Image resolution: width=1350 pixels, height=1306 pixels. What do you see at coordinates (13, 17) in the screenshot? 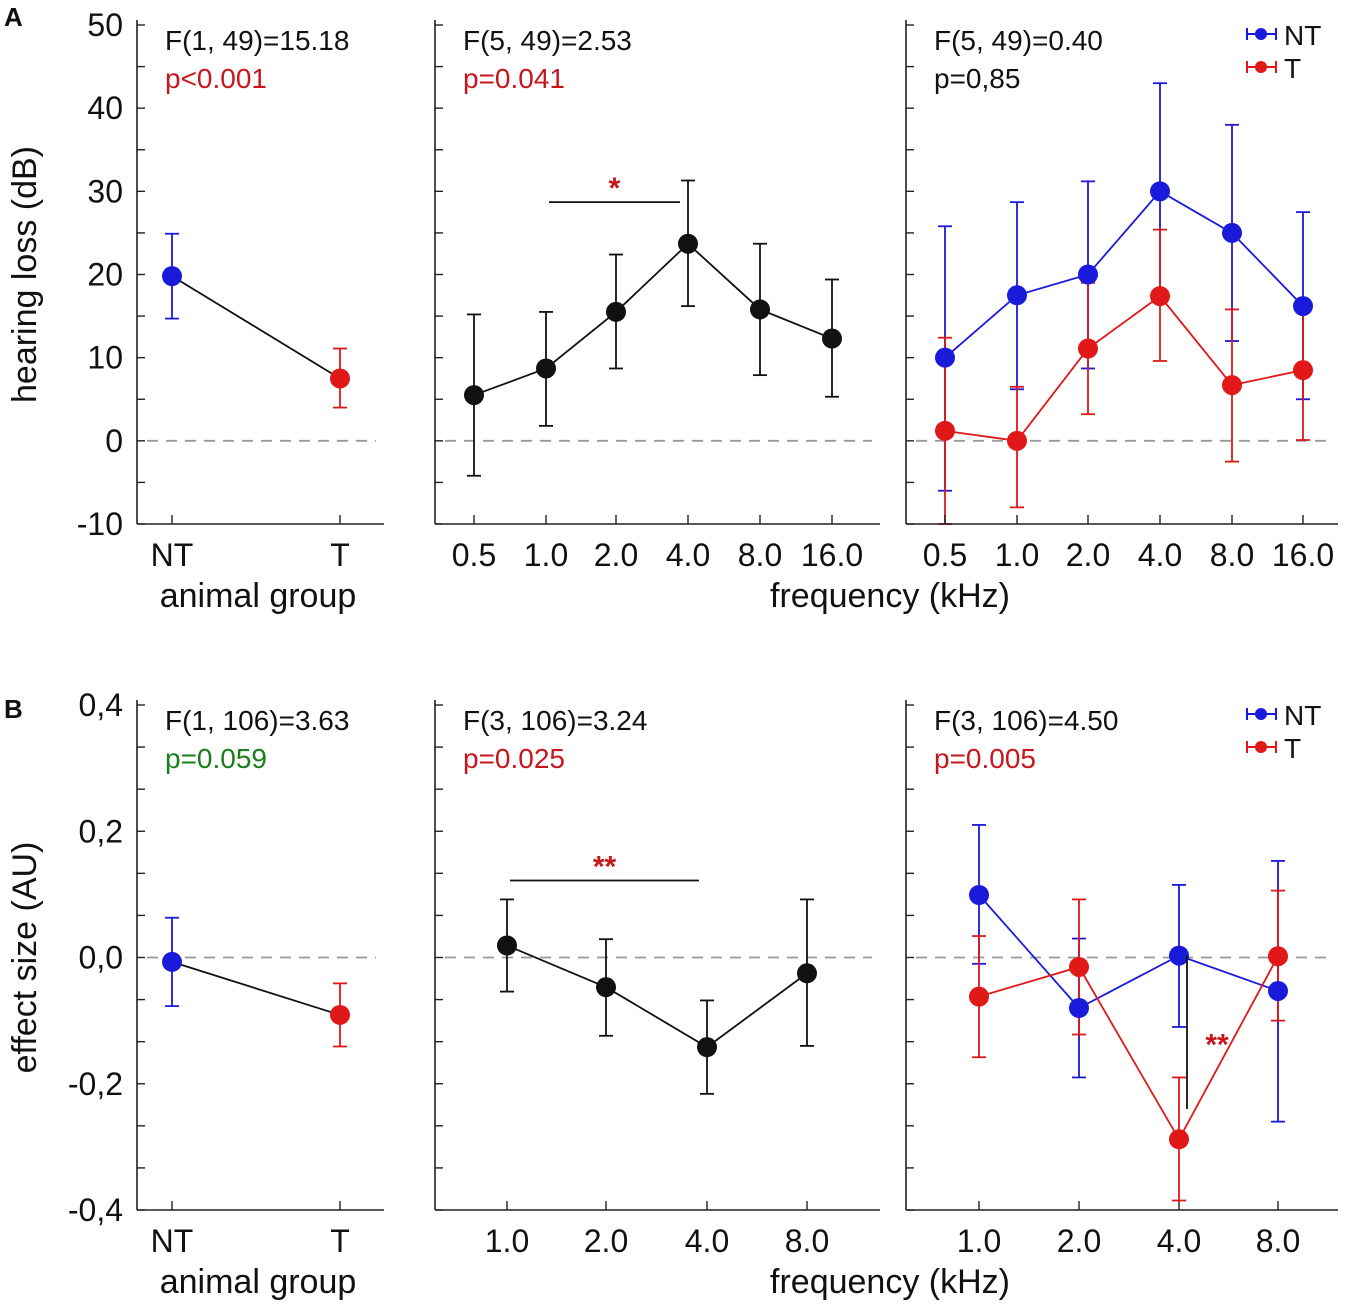
I see `panel-label-a: A` at bounding box center [13, 17].